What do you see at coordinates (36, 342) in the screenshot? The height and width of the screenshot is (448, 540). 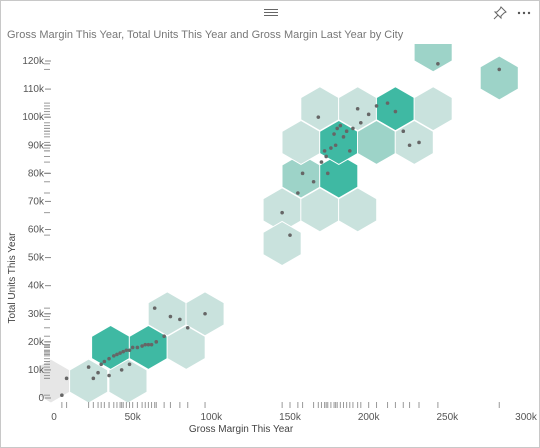 I see `y-tick-label: 20k` at bounding box center [36, 342].